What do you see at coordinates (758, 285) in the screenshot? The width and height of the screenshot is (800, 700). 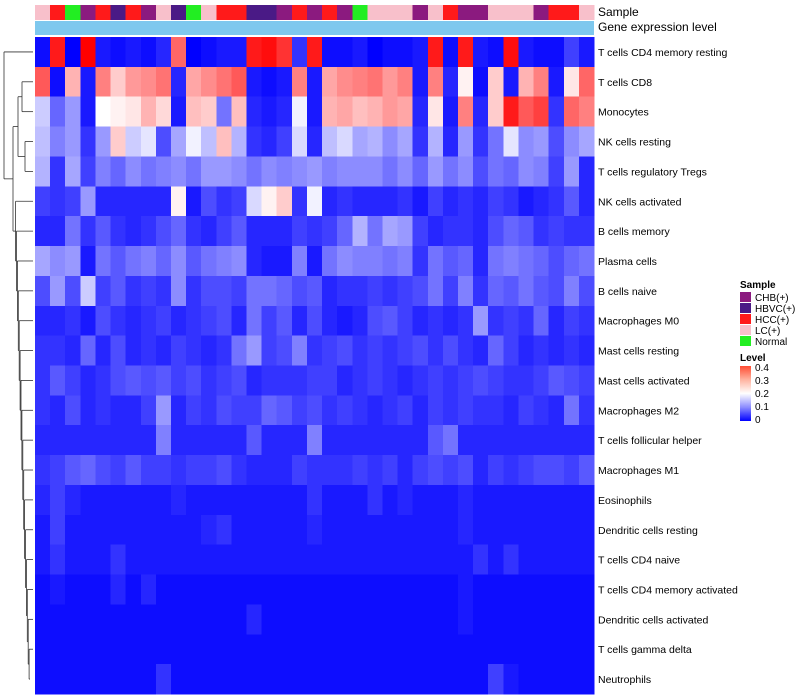 I see `sample-legend-title: Sample` at bounding box center [758, 285].